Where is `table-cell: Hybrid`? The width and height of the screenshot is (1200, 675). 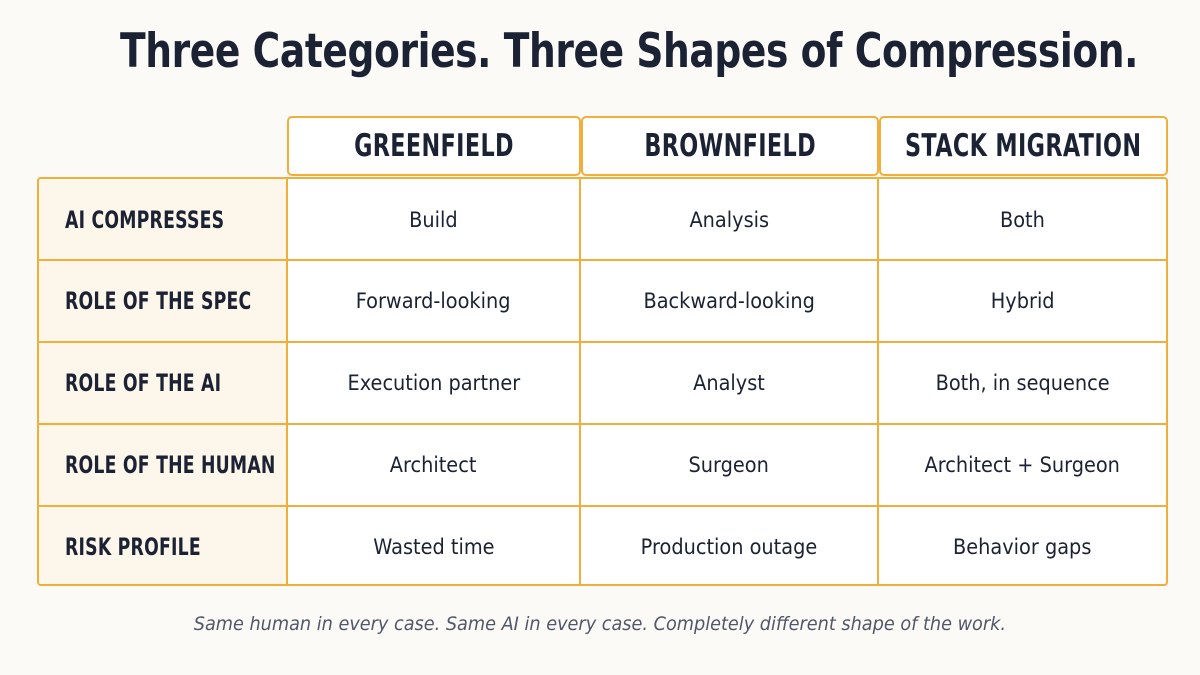 table-cell: Hybrid is located at coordinates (1022, 301).